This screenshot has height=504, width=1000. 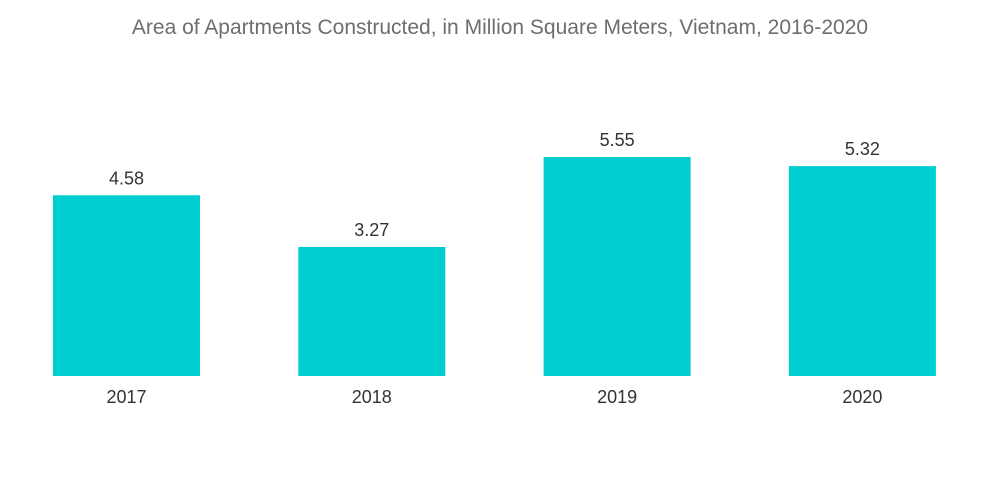 What do you see at coordinates (617, 397) in the screenshot?
I see `x-tick-label-2019: 2019` at bounding box center [617, 397].